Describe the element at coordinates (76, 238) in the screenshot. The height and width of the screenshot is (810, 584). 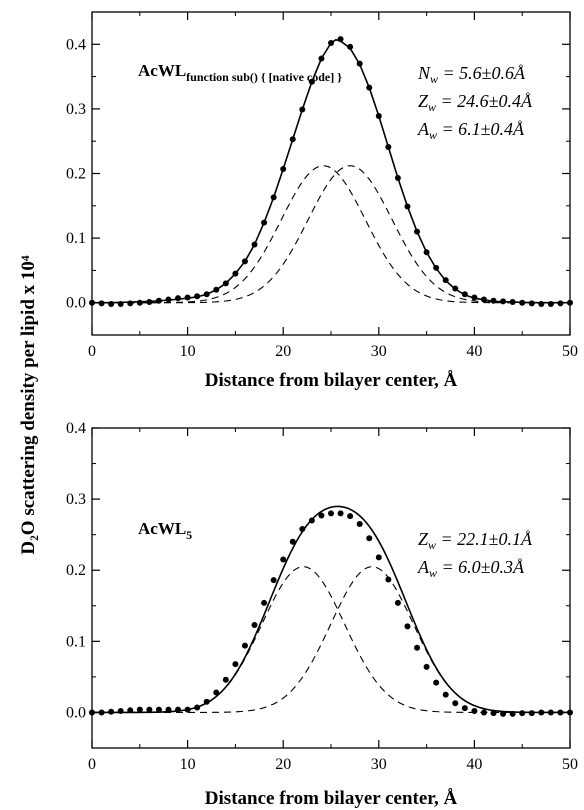
I see `y-tick-label: 0.1` at that location.